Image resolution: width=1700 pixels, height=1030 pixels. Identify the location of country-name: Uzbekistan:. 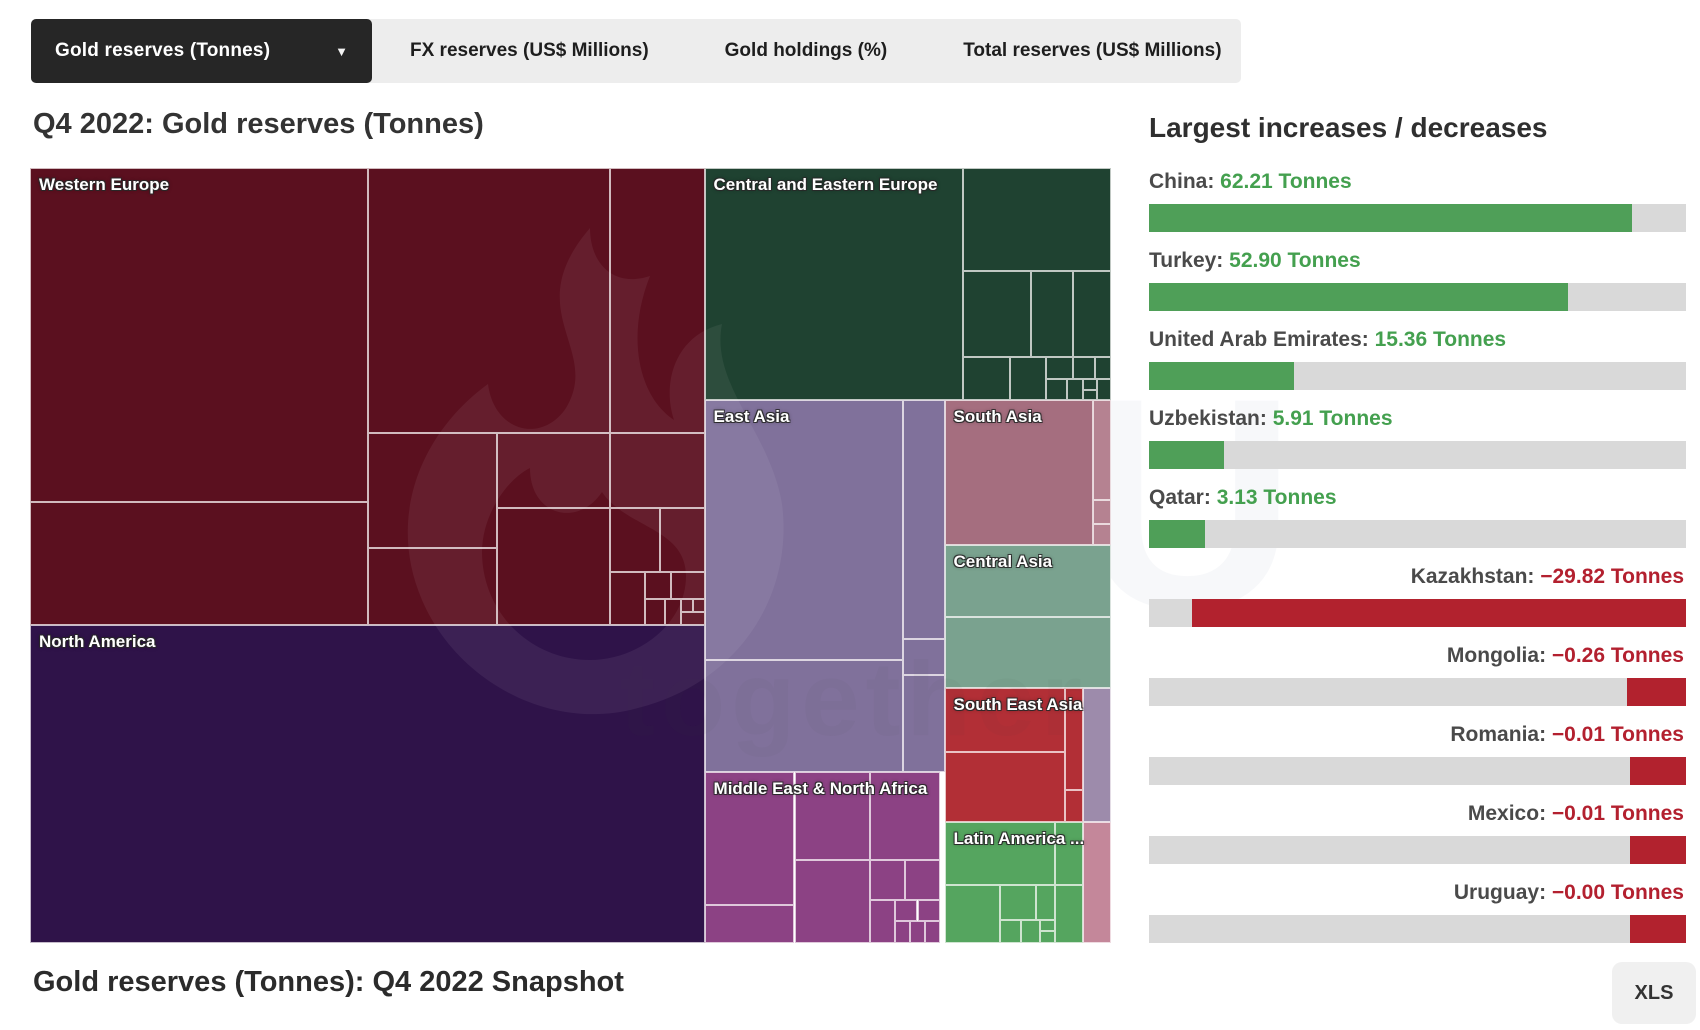
(1211, 418).